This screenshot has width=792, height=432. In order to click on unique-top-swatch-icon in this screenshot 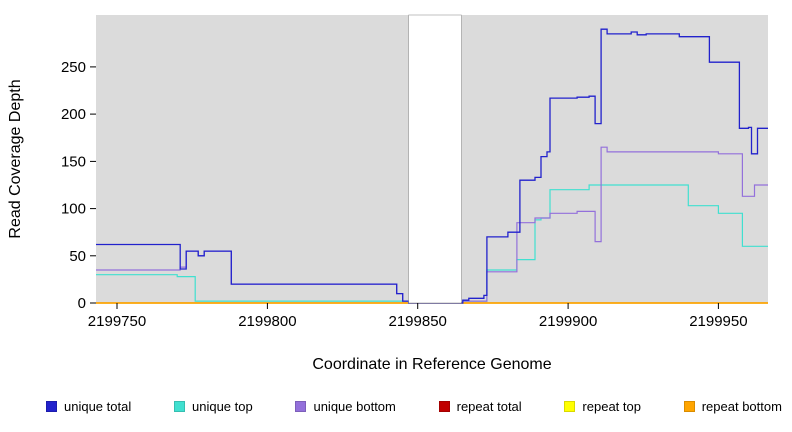, I will do `click(179, 406)`.